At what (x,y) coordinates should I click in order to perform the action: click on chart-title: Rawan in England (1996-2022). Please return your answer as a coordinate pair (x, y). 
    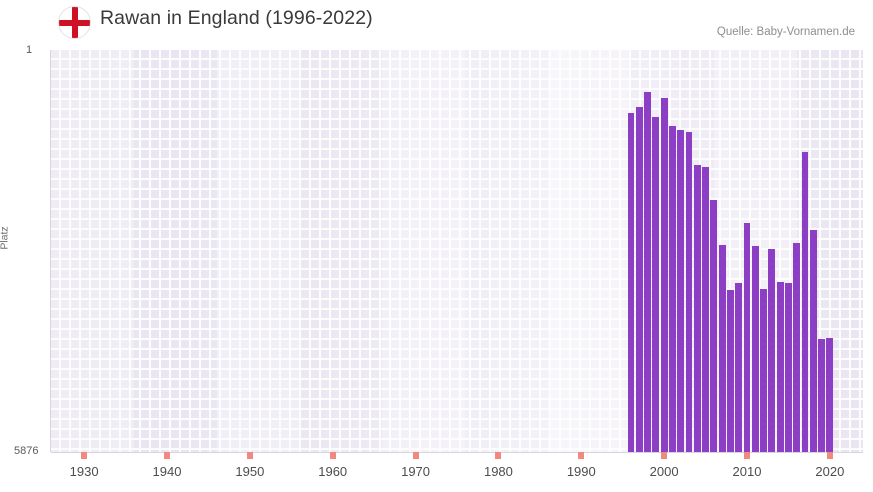
    Looking at the image, I should click on (236, 18).